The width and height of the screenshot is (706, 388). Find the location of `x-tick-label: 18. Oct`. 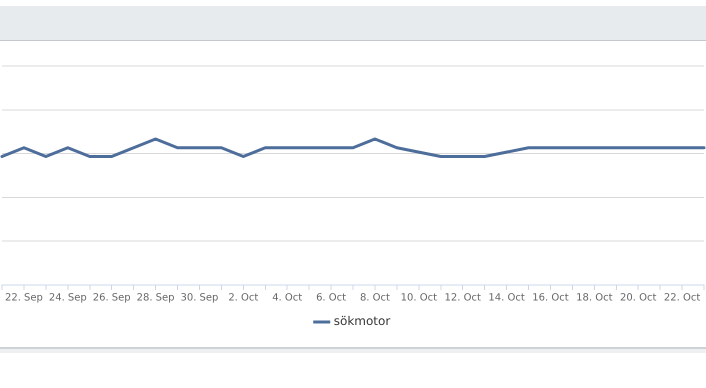

x-tick-label: 18. Oct is located at coordinates (594, 298).